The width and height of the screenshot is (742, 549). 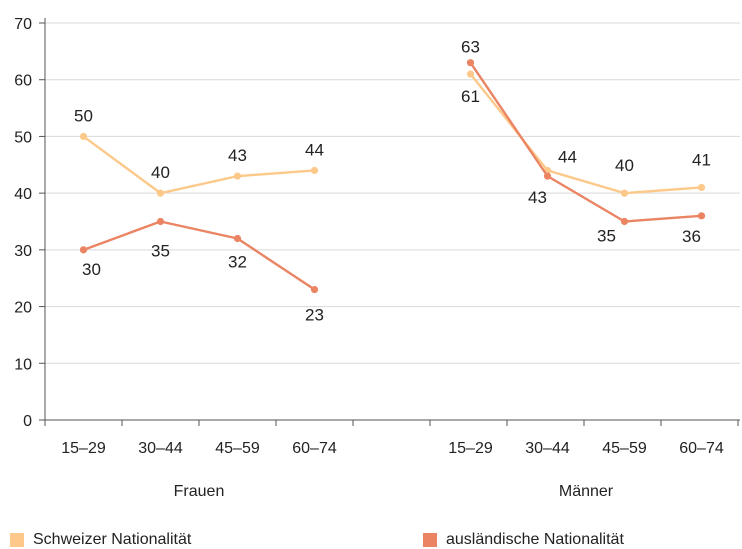 I want to click on data-label: 61, so click(x=470, y=96).